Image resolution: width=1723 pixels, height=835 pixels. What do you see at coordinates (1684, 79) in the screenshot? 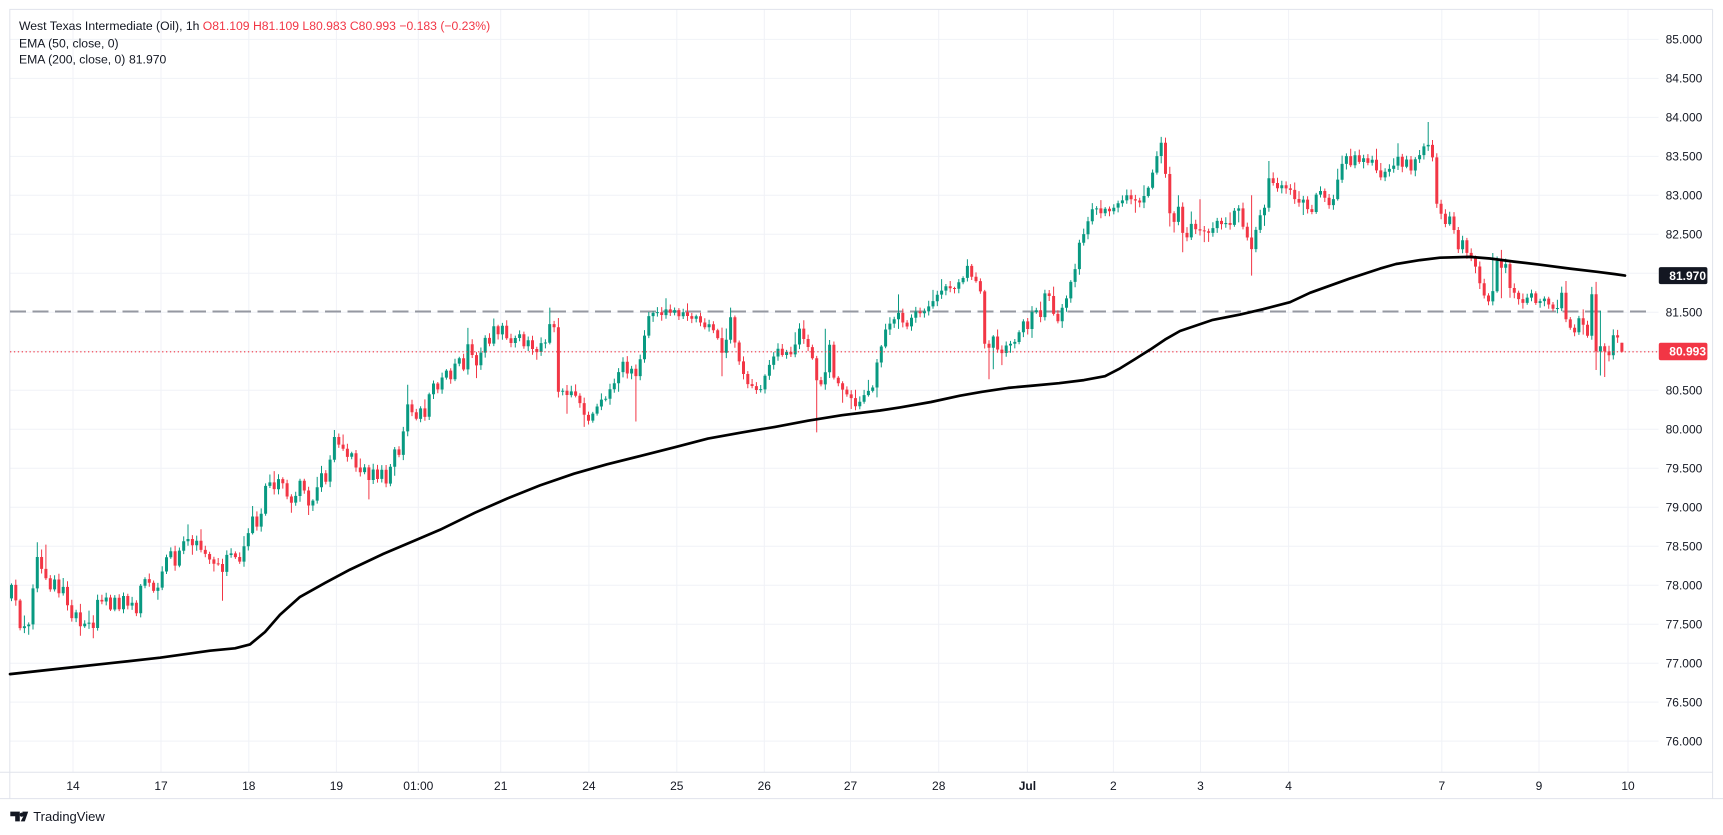
I see `svg-text: 84.500` at bounding box center [1684, 79].